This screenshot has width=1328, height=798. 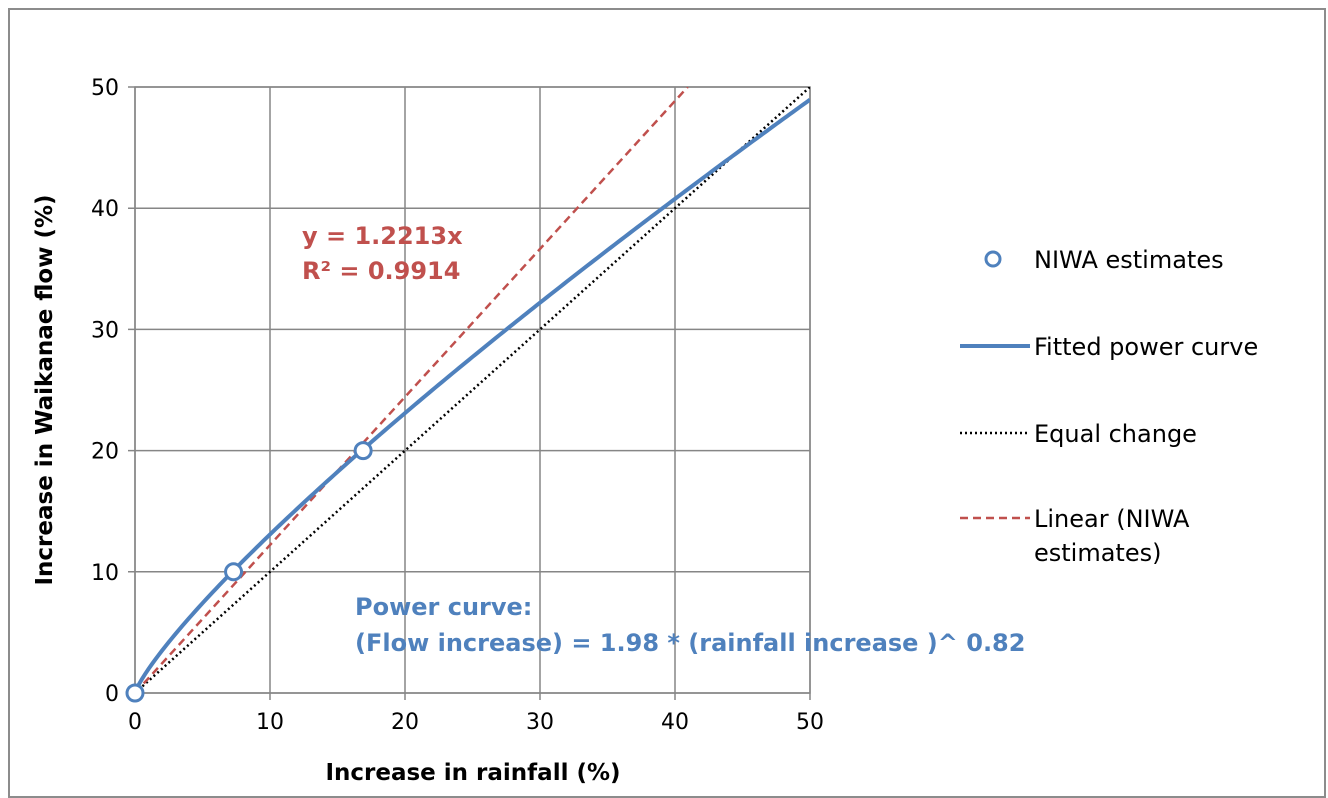 What do you see at coordinates (381, 271) in the screenshot?
I see `linear-r2-label: R² = 0.9914` at bounding box center [381, 271].